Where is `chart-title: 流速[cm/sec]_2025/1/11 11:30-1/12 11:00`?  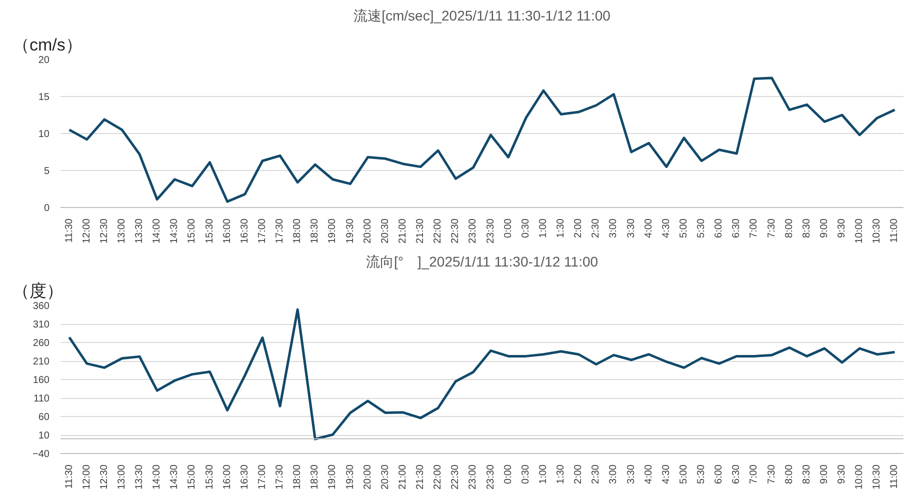 chart-title: 流速[cm/sec]_2025/1/11 11:30-1/12 11:00 is located at coordinates (482, 16).